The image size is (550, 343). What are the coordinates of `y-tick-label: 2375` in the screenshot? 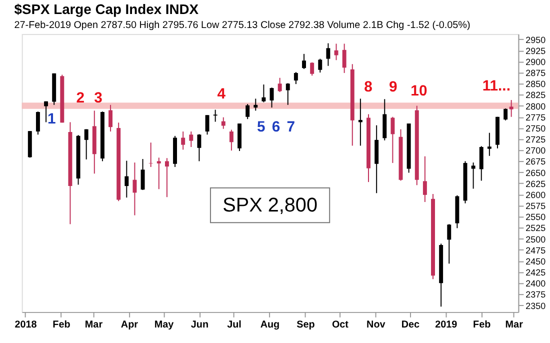 It's located at (536, 295).